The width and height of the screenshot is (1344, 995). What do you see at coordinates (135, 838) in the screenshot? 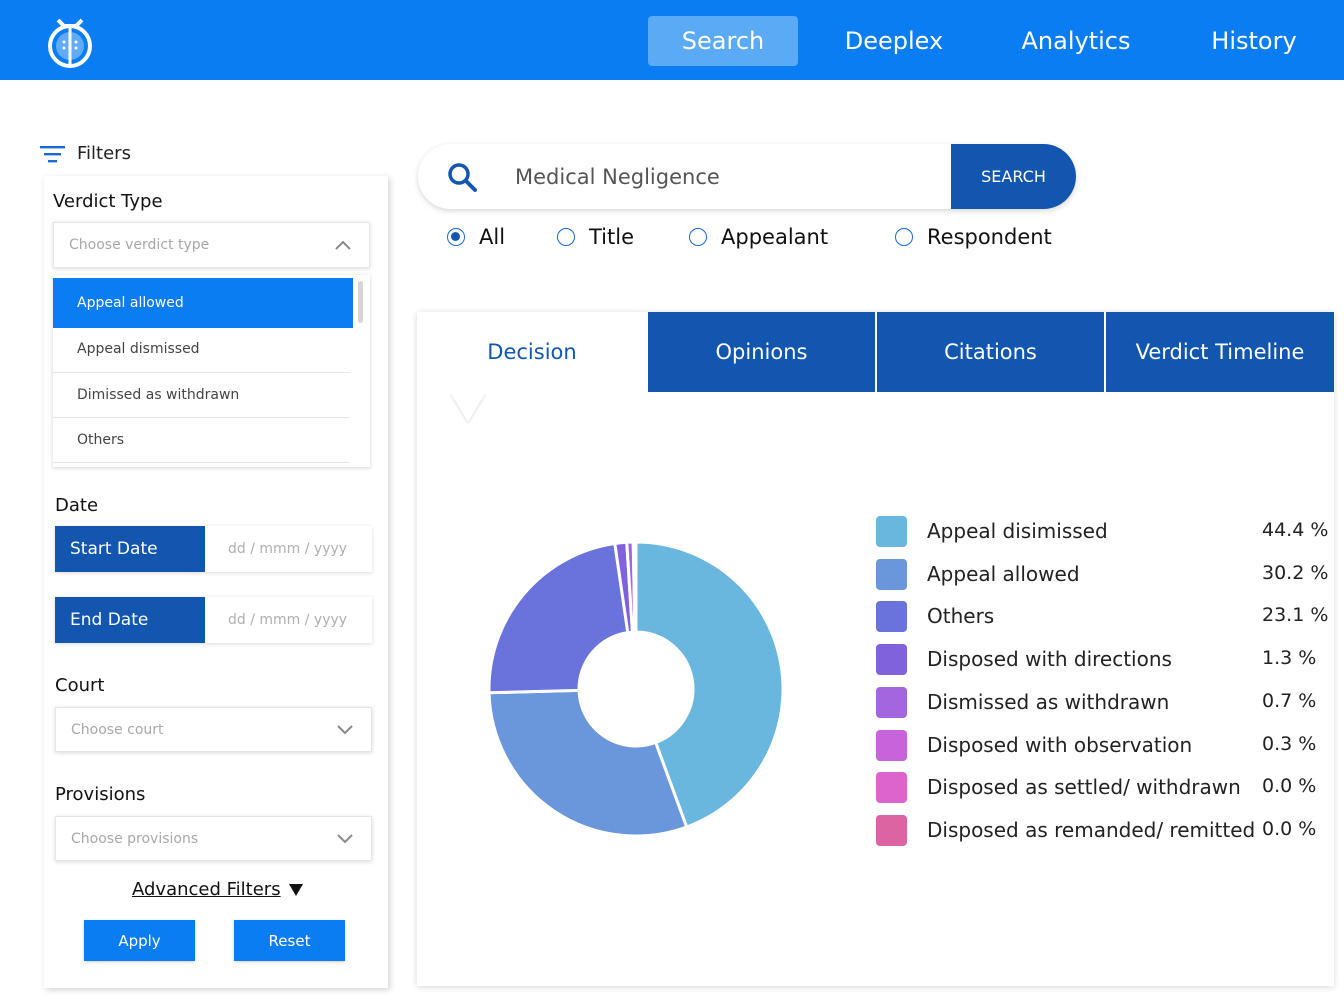
I see `provisions-placeholder: Choose provisions` at bounding box center [135, 838].